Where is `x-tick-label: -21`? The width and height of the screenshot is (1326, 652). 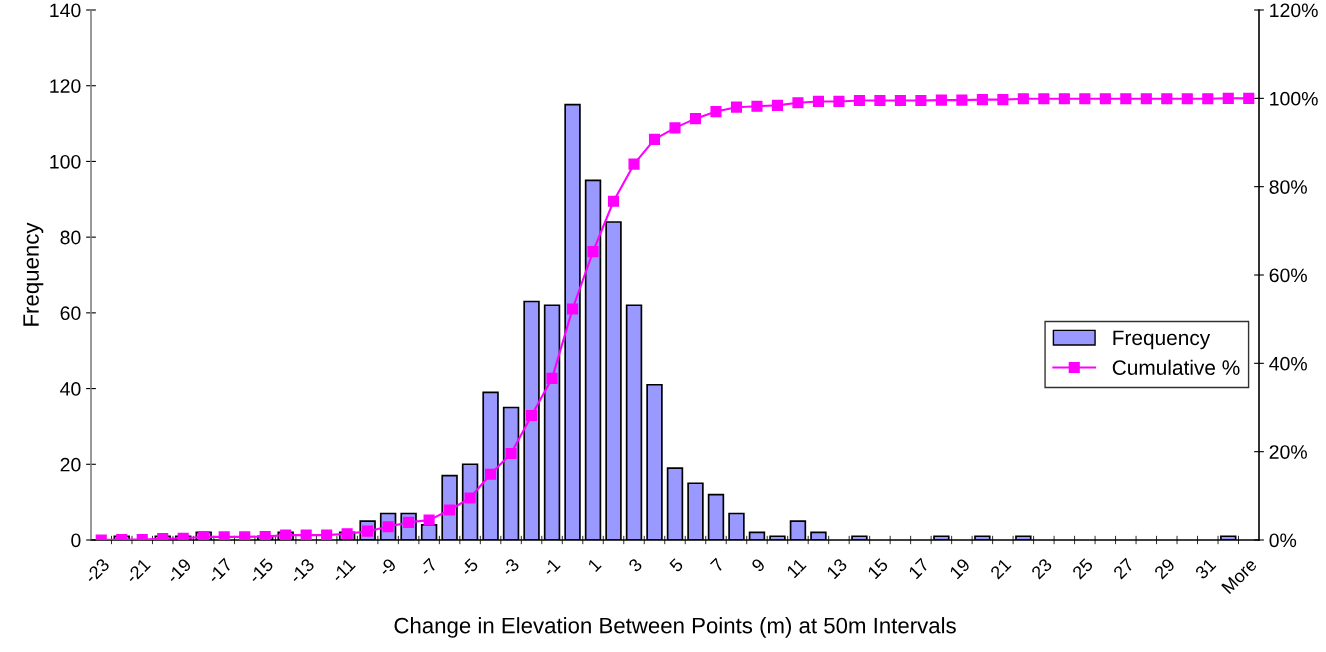
x-tick-label: -21 is located at coordinates (137, 570).